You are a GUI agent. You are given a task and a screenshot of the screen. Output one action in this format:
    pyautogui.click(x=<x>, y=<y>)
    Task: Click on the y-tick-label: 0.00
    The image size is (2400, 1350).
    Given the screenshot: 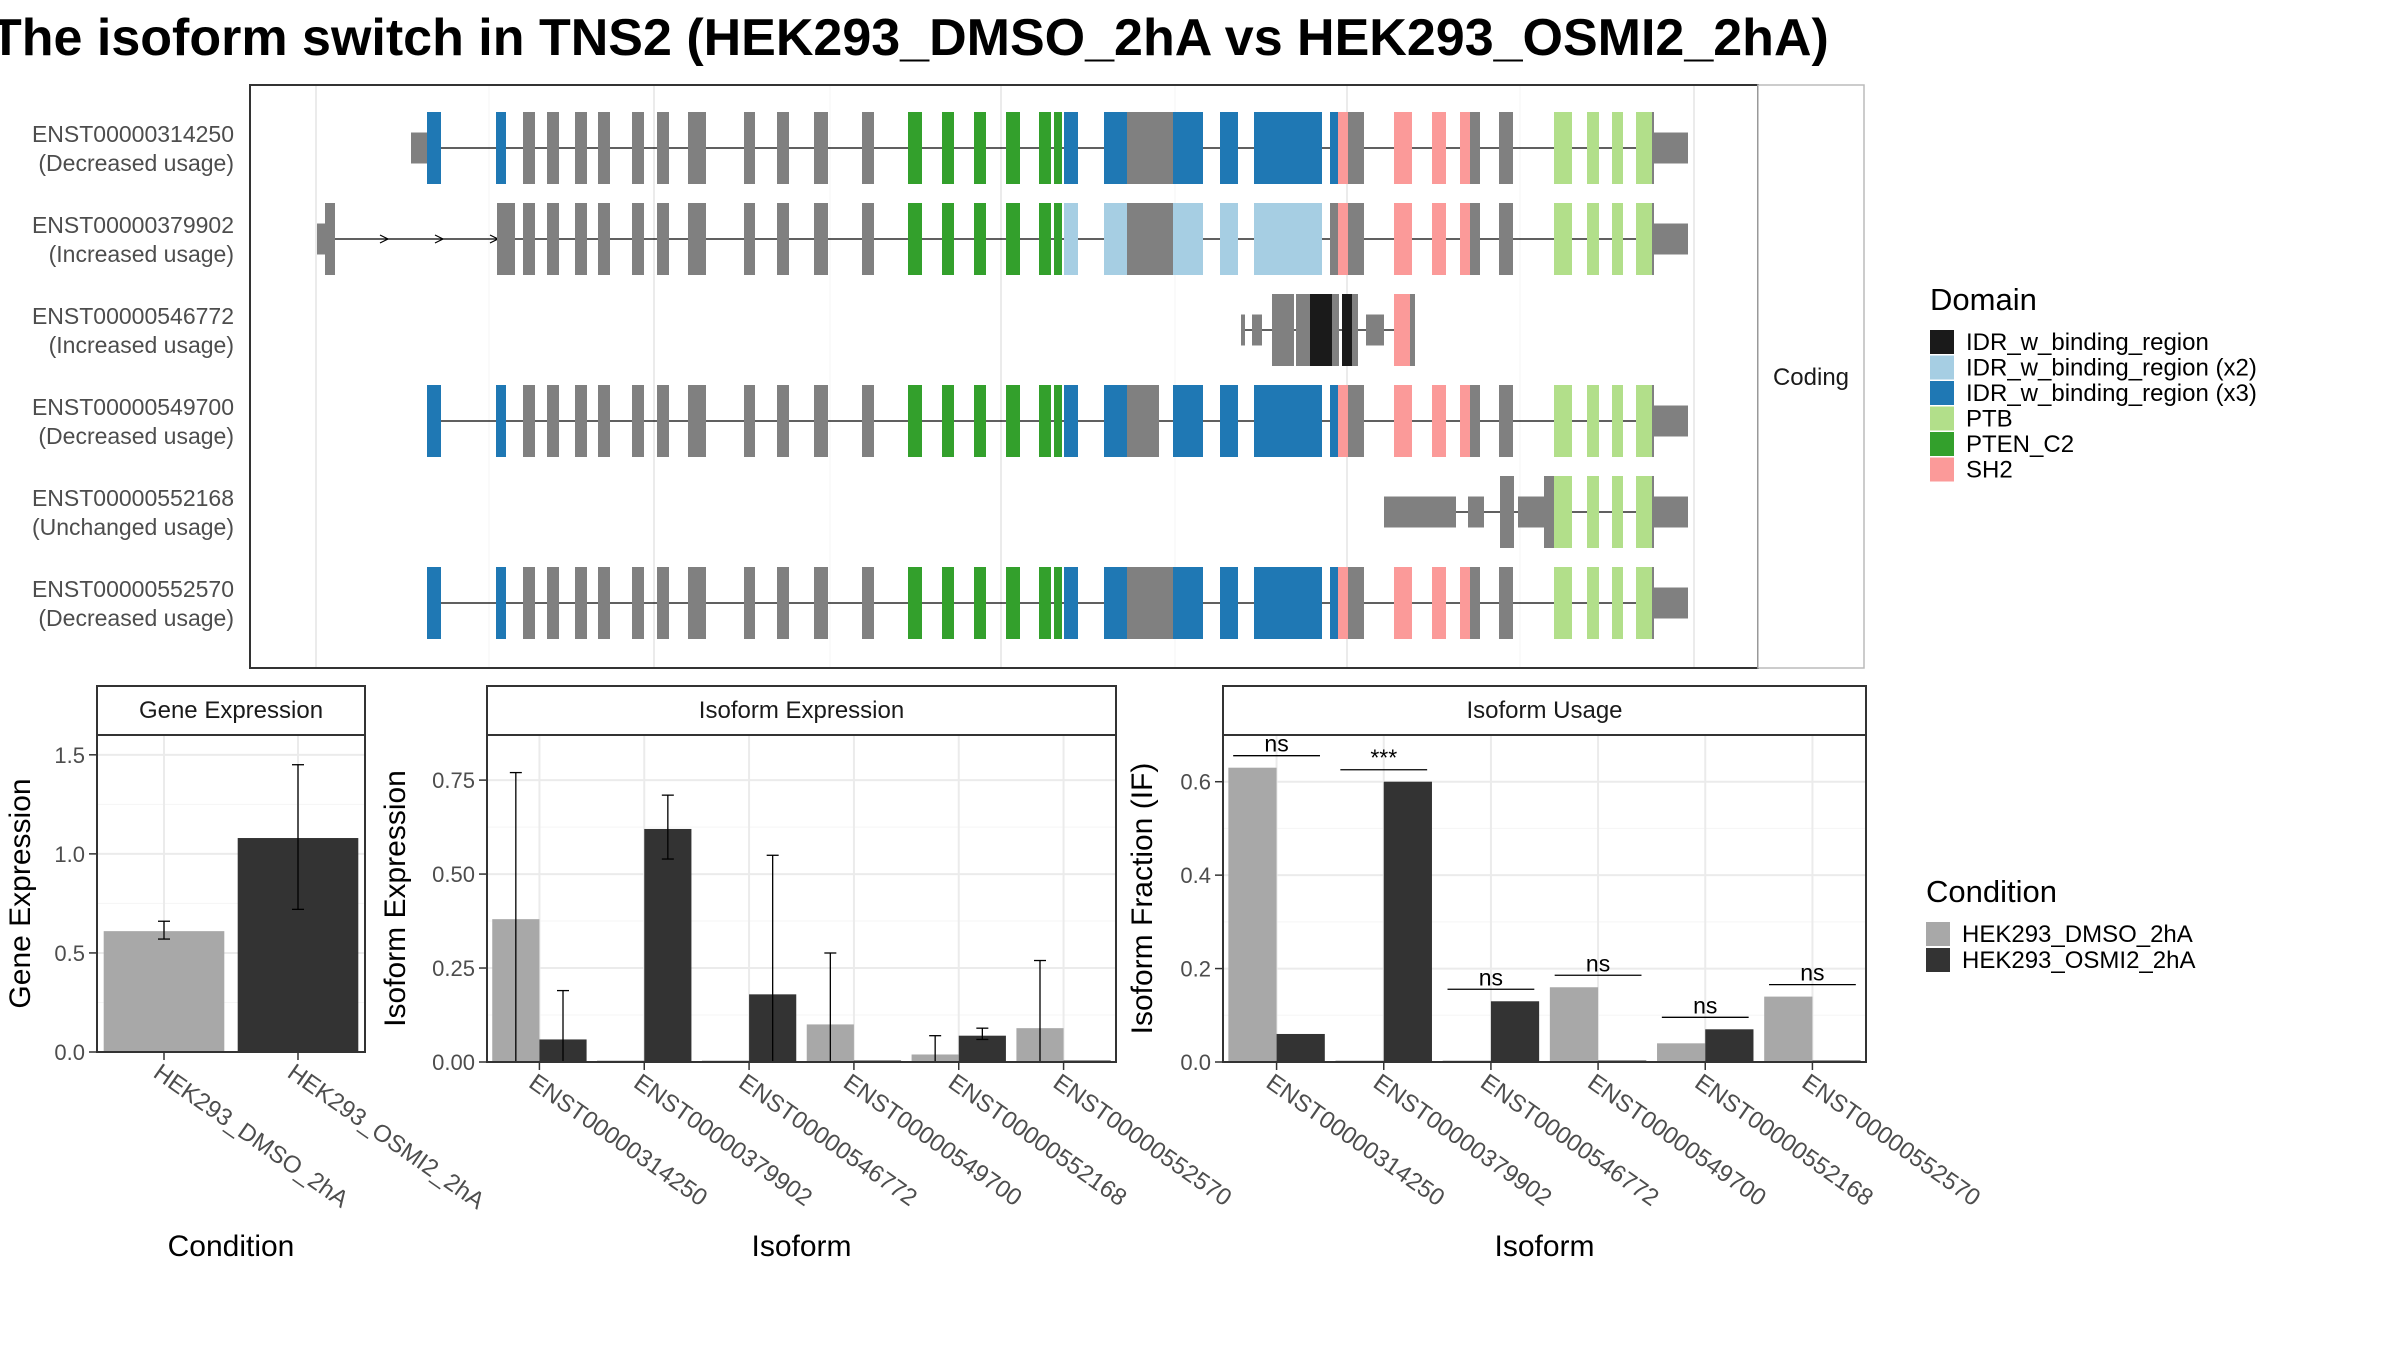 What is the action you would take?
    pyautogui.click(x=453, y=1062)
    